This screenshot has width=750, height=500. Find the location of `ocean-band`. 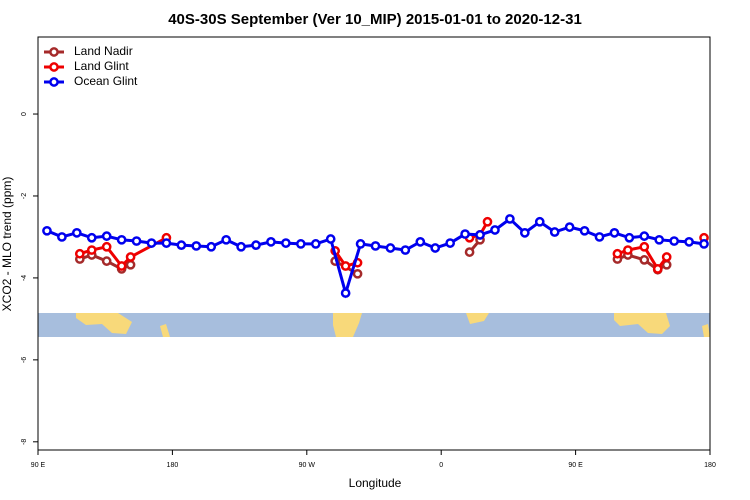

ocean-band is located at coordinates (374, 325).